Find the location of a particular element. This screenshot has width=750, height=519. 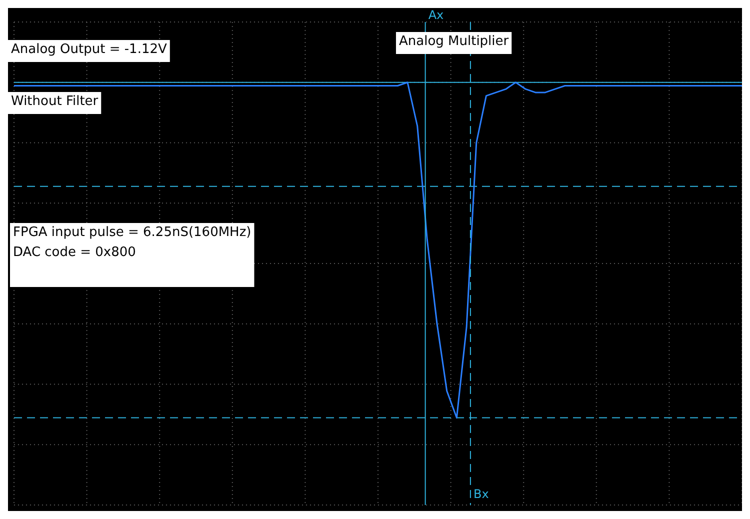

annotation: FPGA input pulse = 6.25nS(160MHz) DAC code = 0x800 is located at coordinates (132, 242).